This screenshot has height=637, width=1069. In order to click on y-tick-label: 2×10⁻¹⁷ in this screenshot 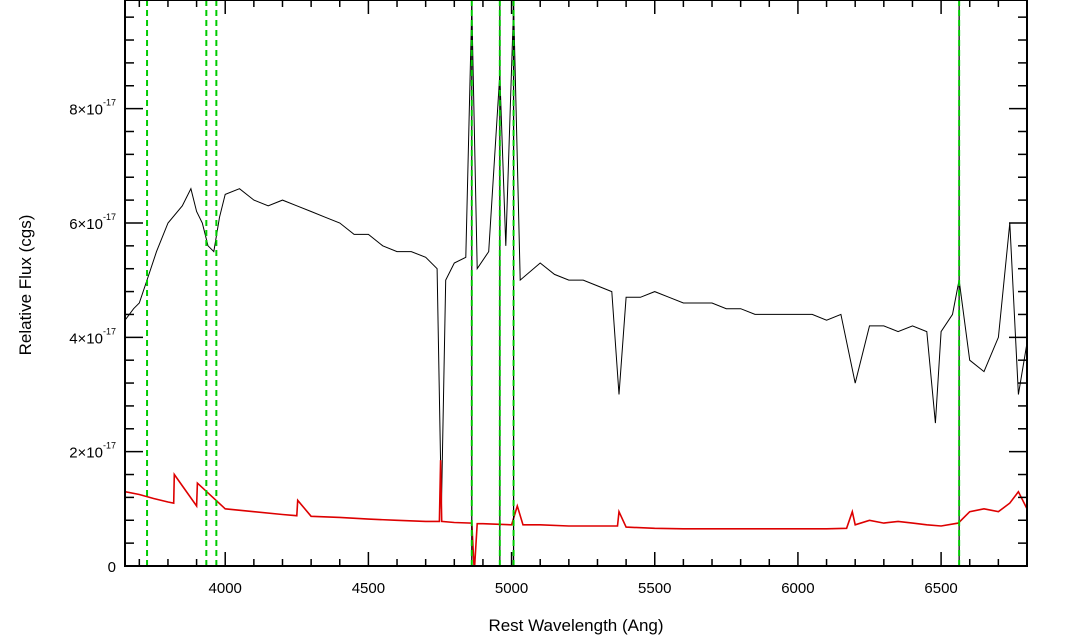, I will do `click(92, 451)`.